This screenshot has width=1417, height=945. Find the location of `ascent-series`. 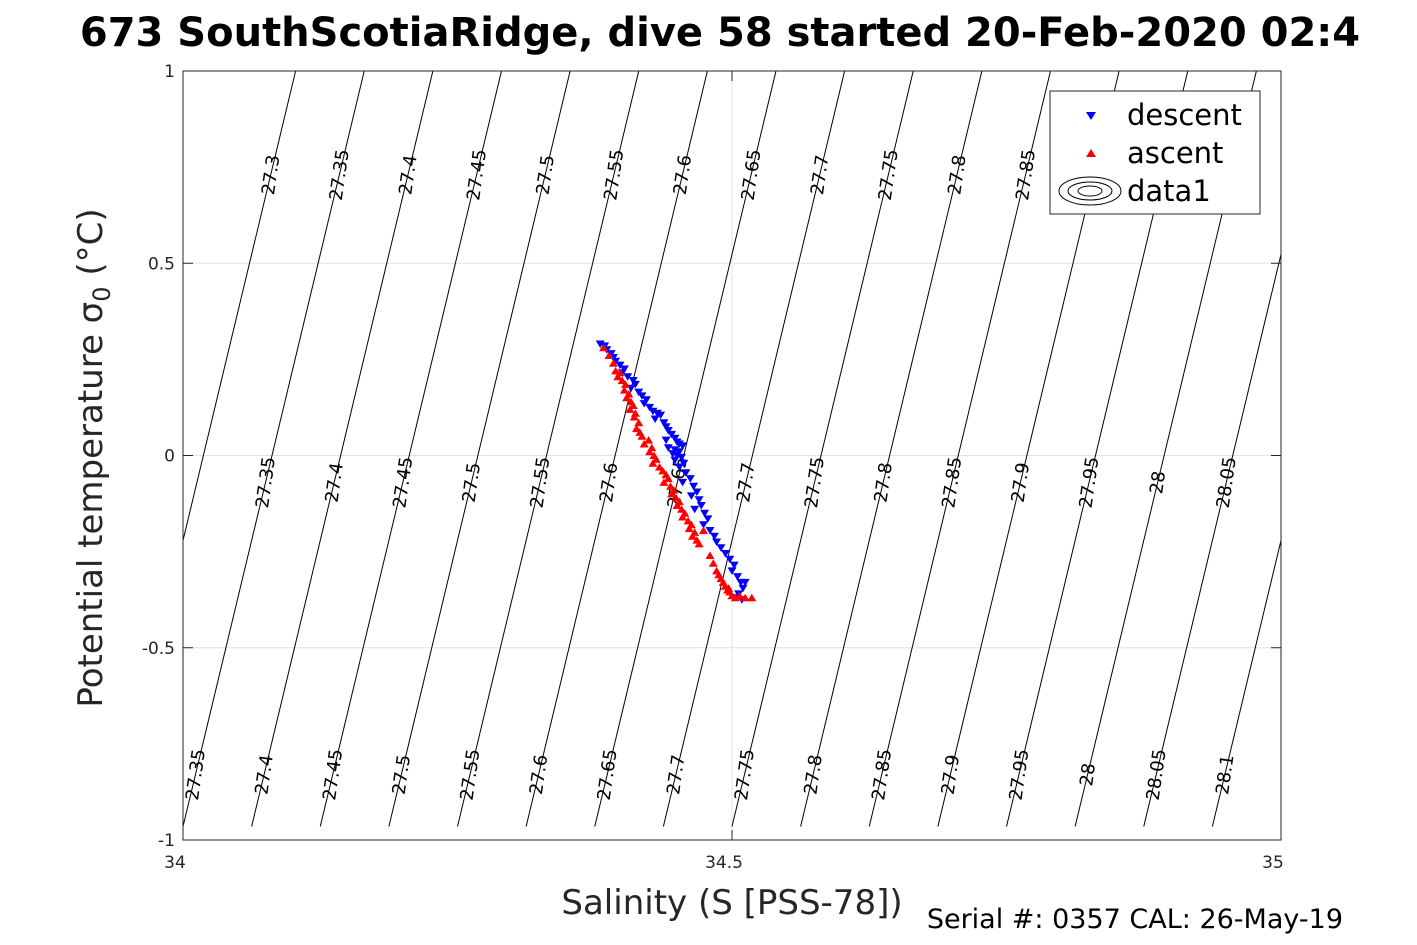

ascent-series is located at coordinates (678, 472).